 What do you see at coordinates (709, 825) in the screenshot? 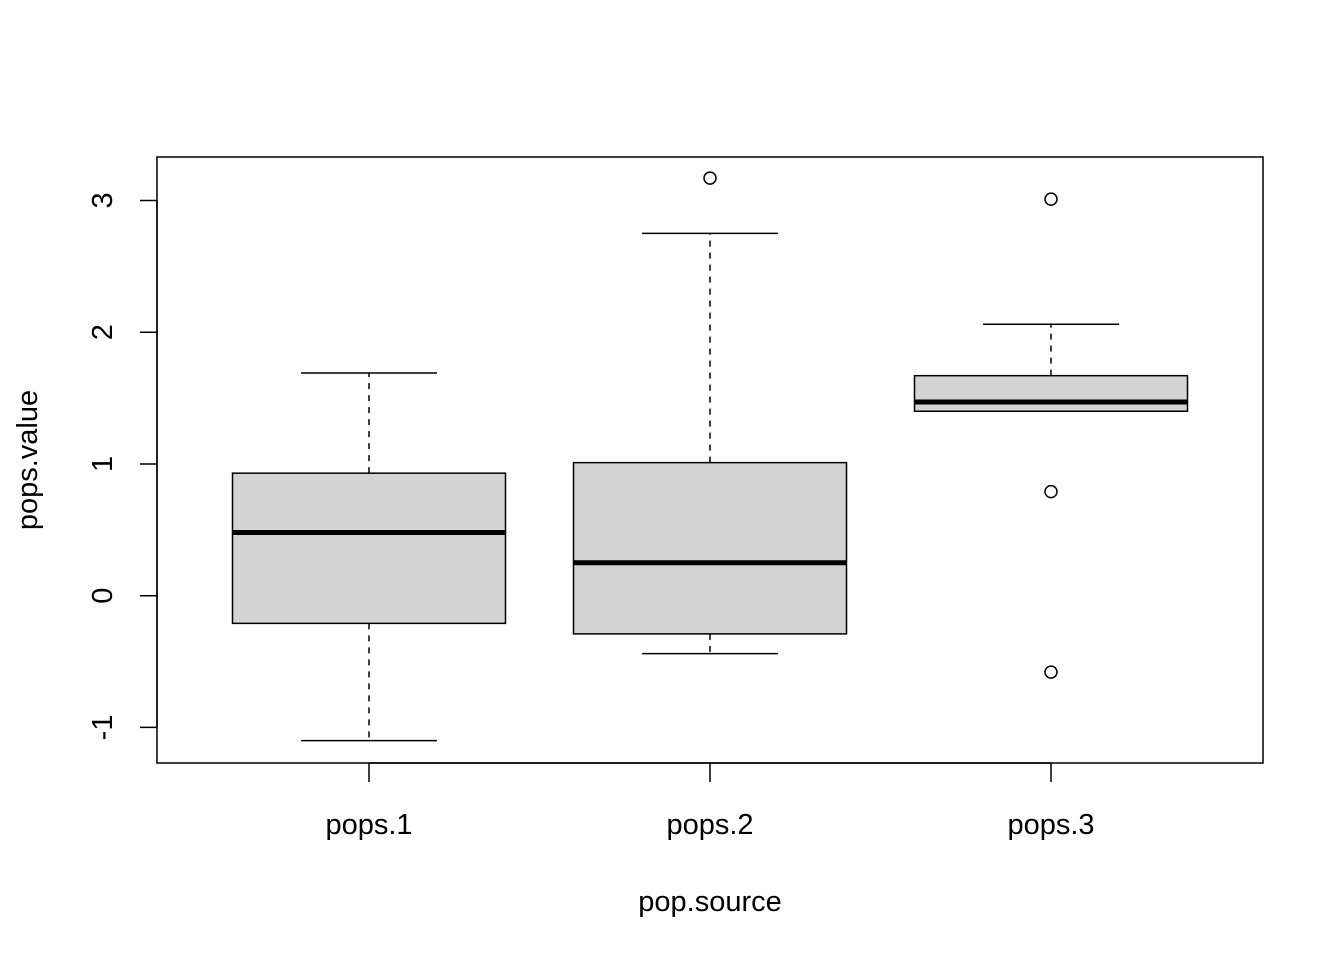
I see `x-tick-label: pops.2` at bounding box center [709, 825].